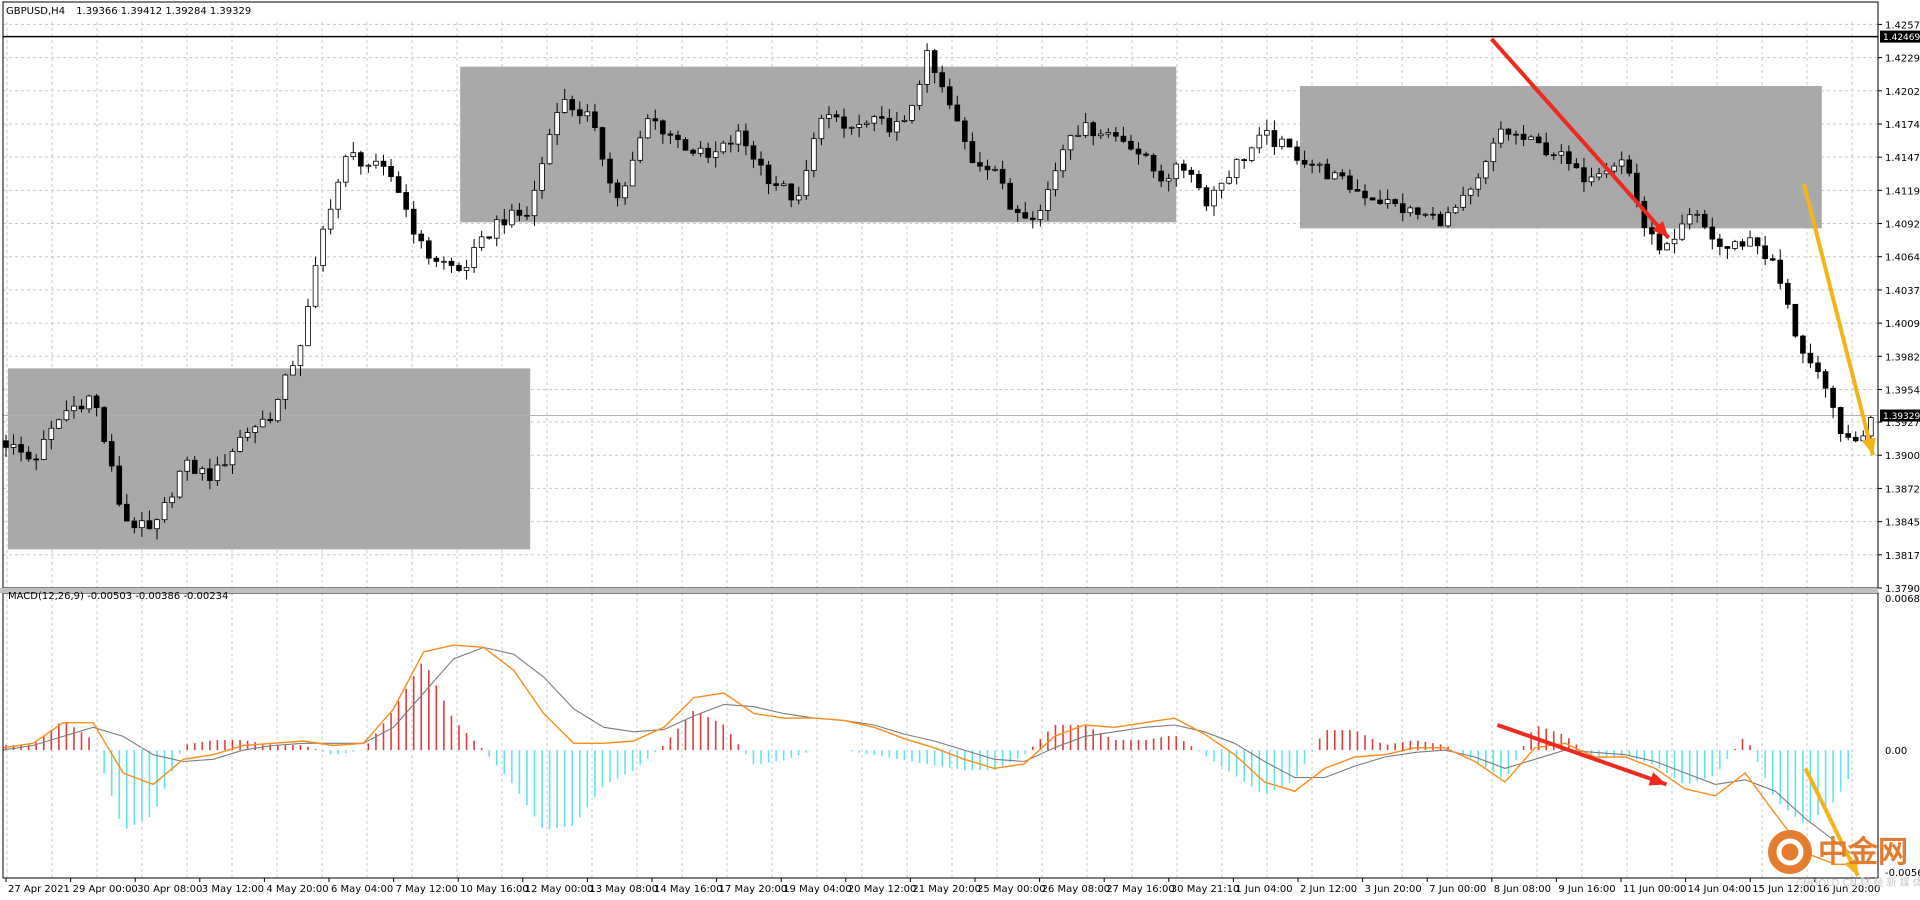 The width and height of the screenshot is (1920, 900). Describe the element at coordinates (1784, 889) in the screenshot. I see `time-tick-label: 15 Jun 12:00` at that location.